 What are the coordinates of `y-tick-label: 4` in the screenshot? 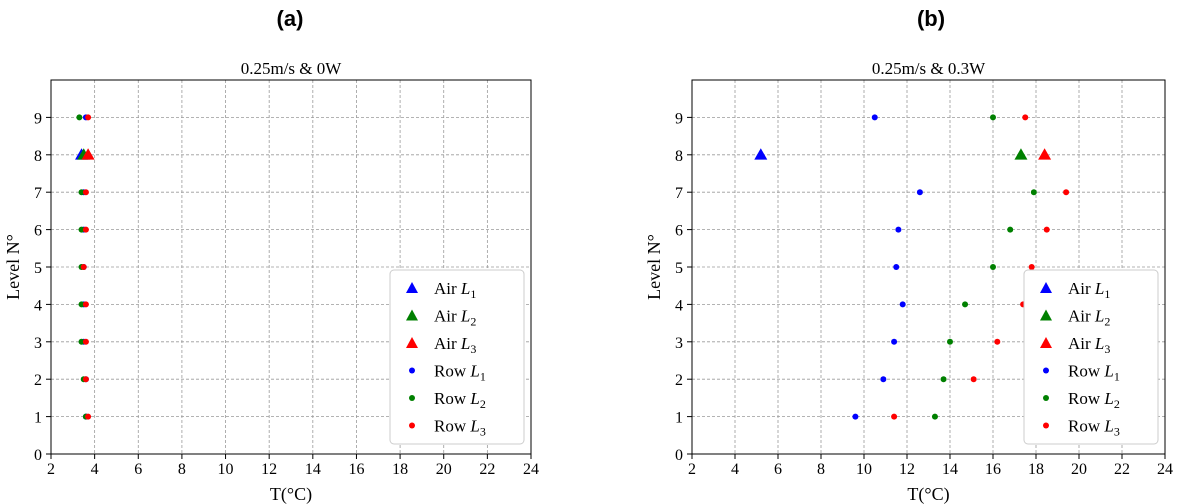 It's located at (679, 305).